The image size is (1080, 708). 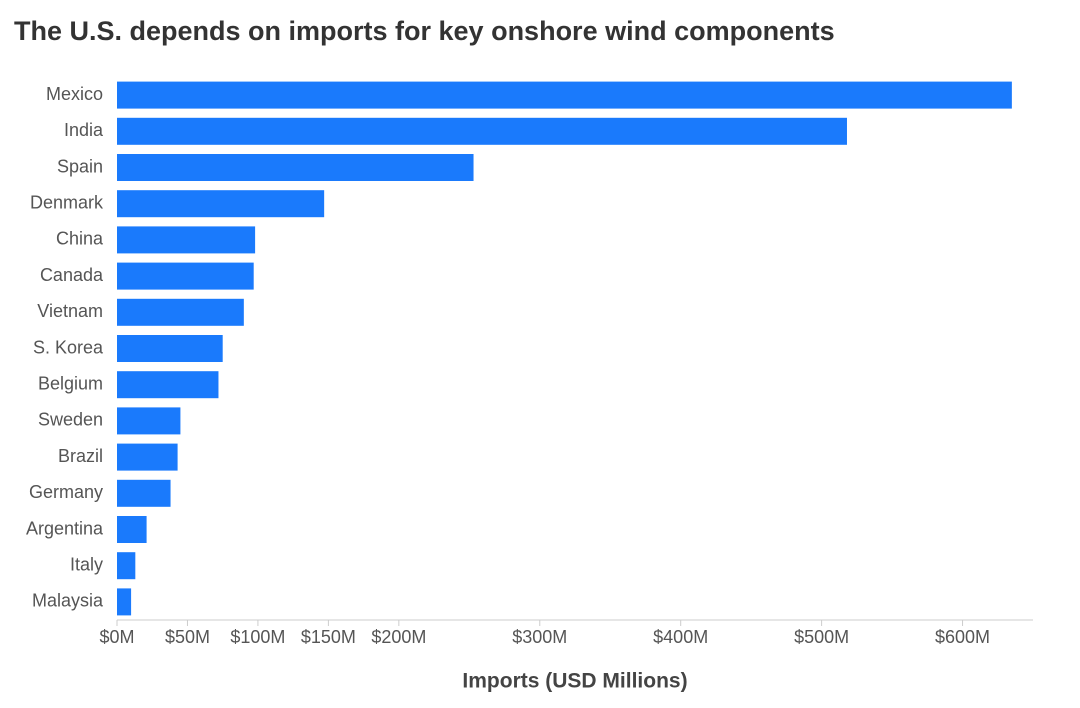 I want to click on x-tick-label: $150M, so click(x=328, y=637).